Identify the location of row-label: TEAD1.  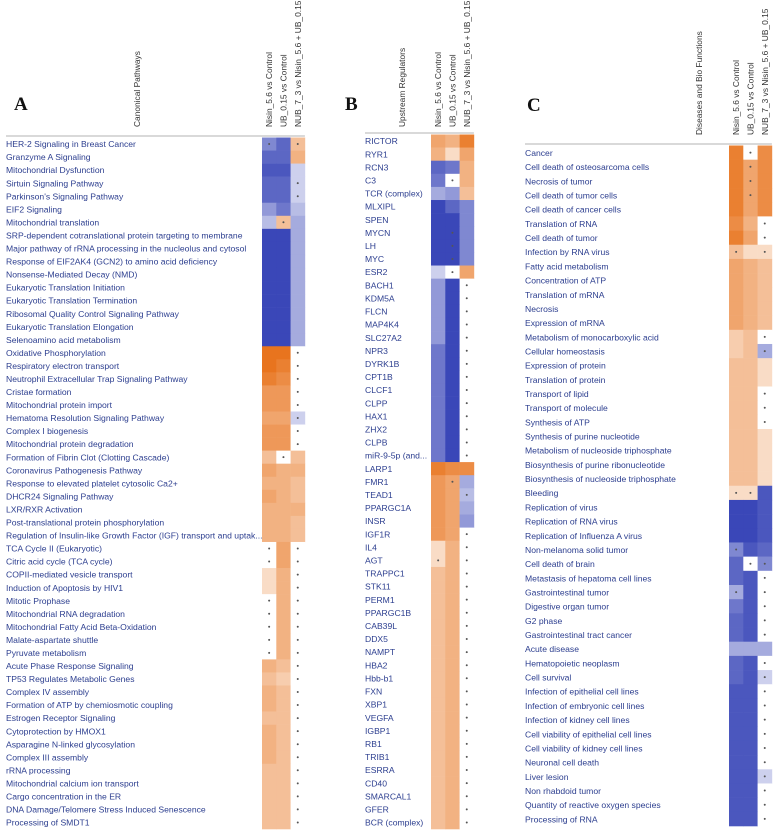
(379, 495).